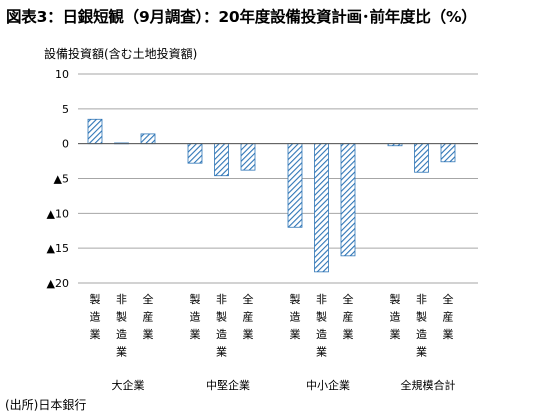 This screenshot has width=550, height=414. What do you see at coordinates (241, 17) in the screenshot?
I see `chart-title: 図表3：日銀短観（9月調査）：20年度設備投資計画･前年度比（%）` at bounding box center [241, 17].